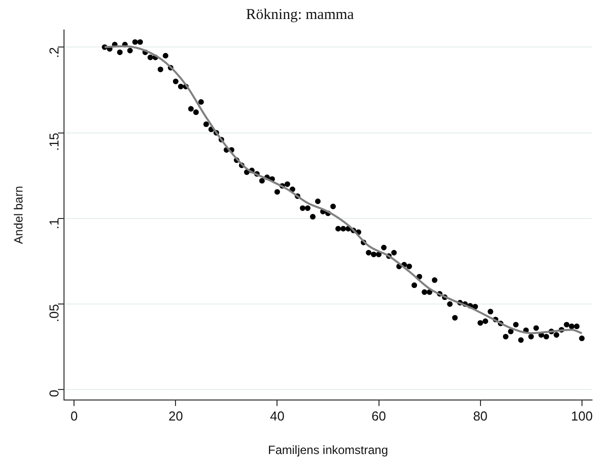 The image size is (604, 472). I want to click on x-tick-label: 100, so click(581, 416).